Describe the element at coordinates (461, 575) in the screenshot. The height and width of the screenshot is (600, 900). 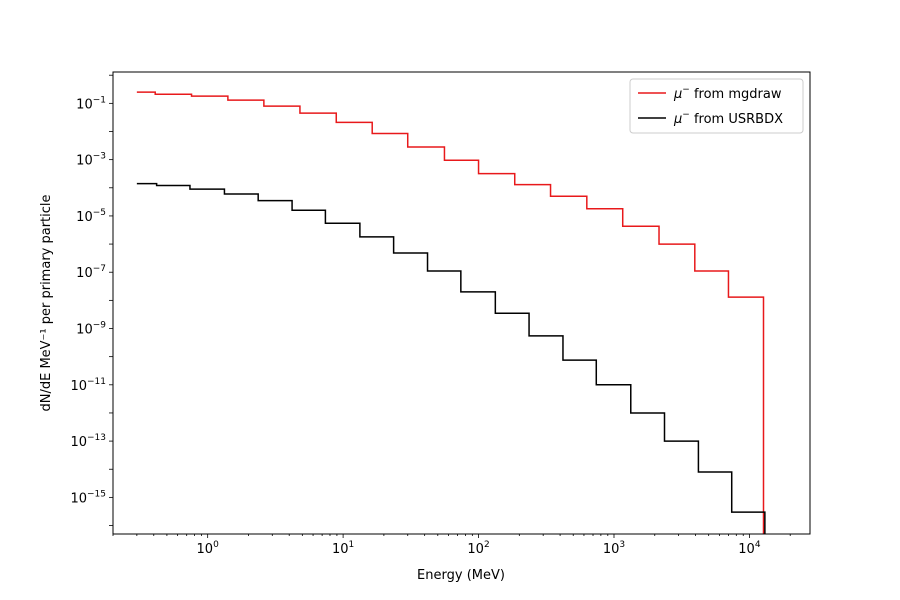
I see `x-axis-label: Energy (MeV)` at that location.